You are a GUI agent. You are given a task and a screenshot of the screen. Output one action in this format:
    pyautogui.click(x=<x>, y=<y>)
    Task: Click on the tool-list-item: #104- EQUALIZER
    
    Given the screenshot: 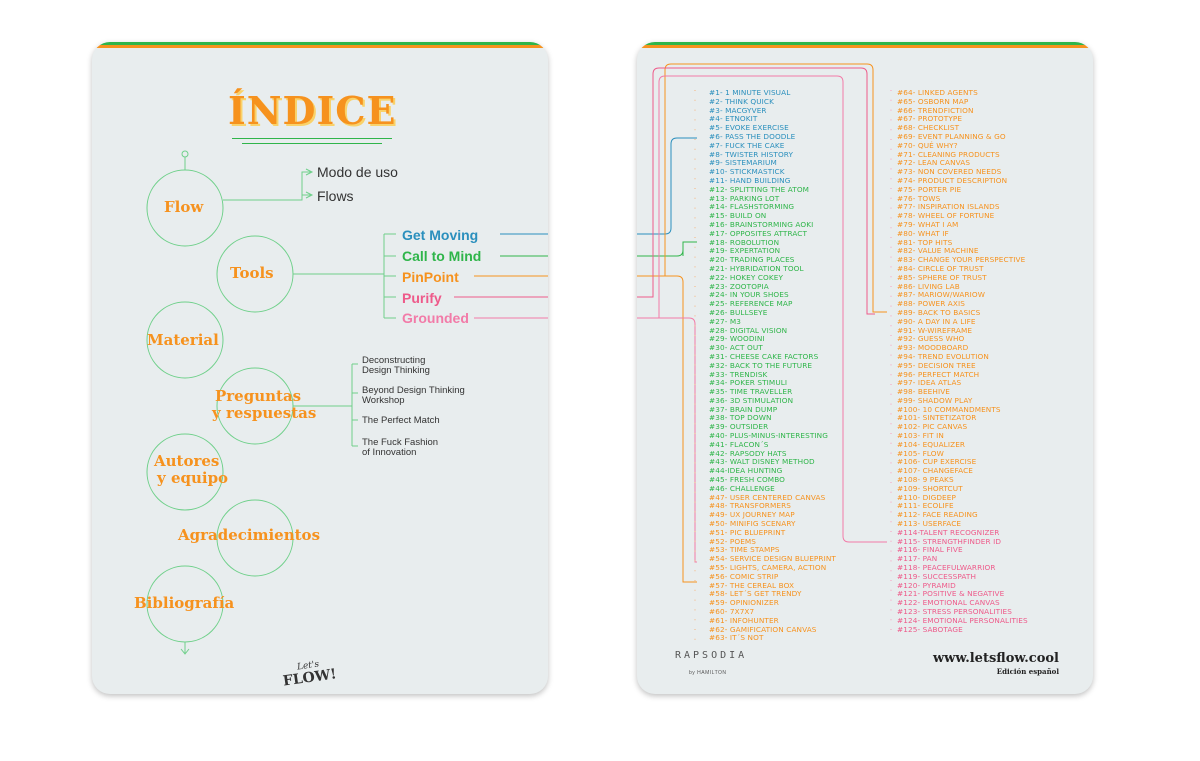 What is the action you would take?
    pyautogui.click(x=931, y=444)
    